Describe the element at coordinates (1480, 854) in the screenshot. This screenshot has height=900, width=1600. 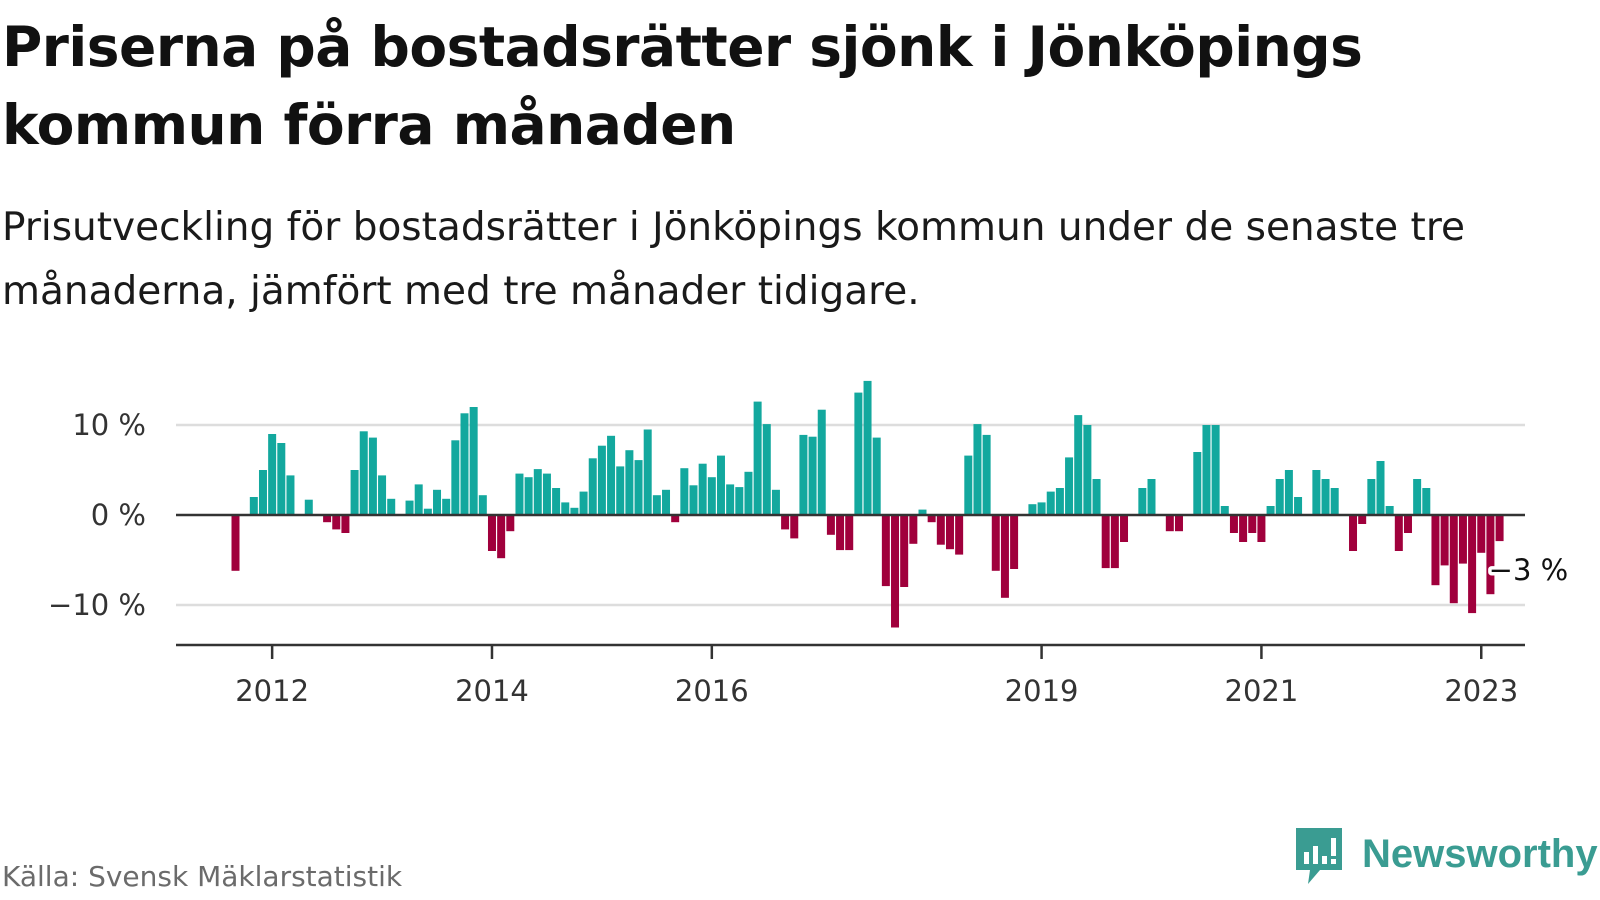
I see `brand-name: Newsworthy` at that location.